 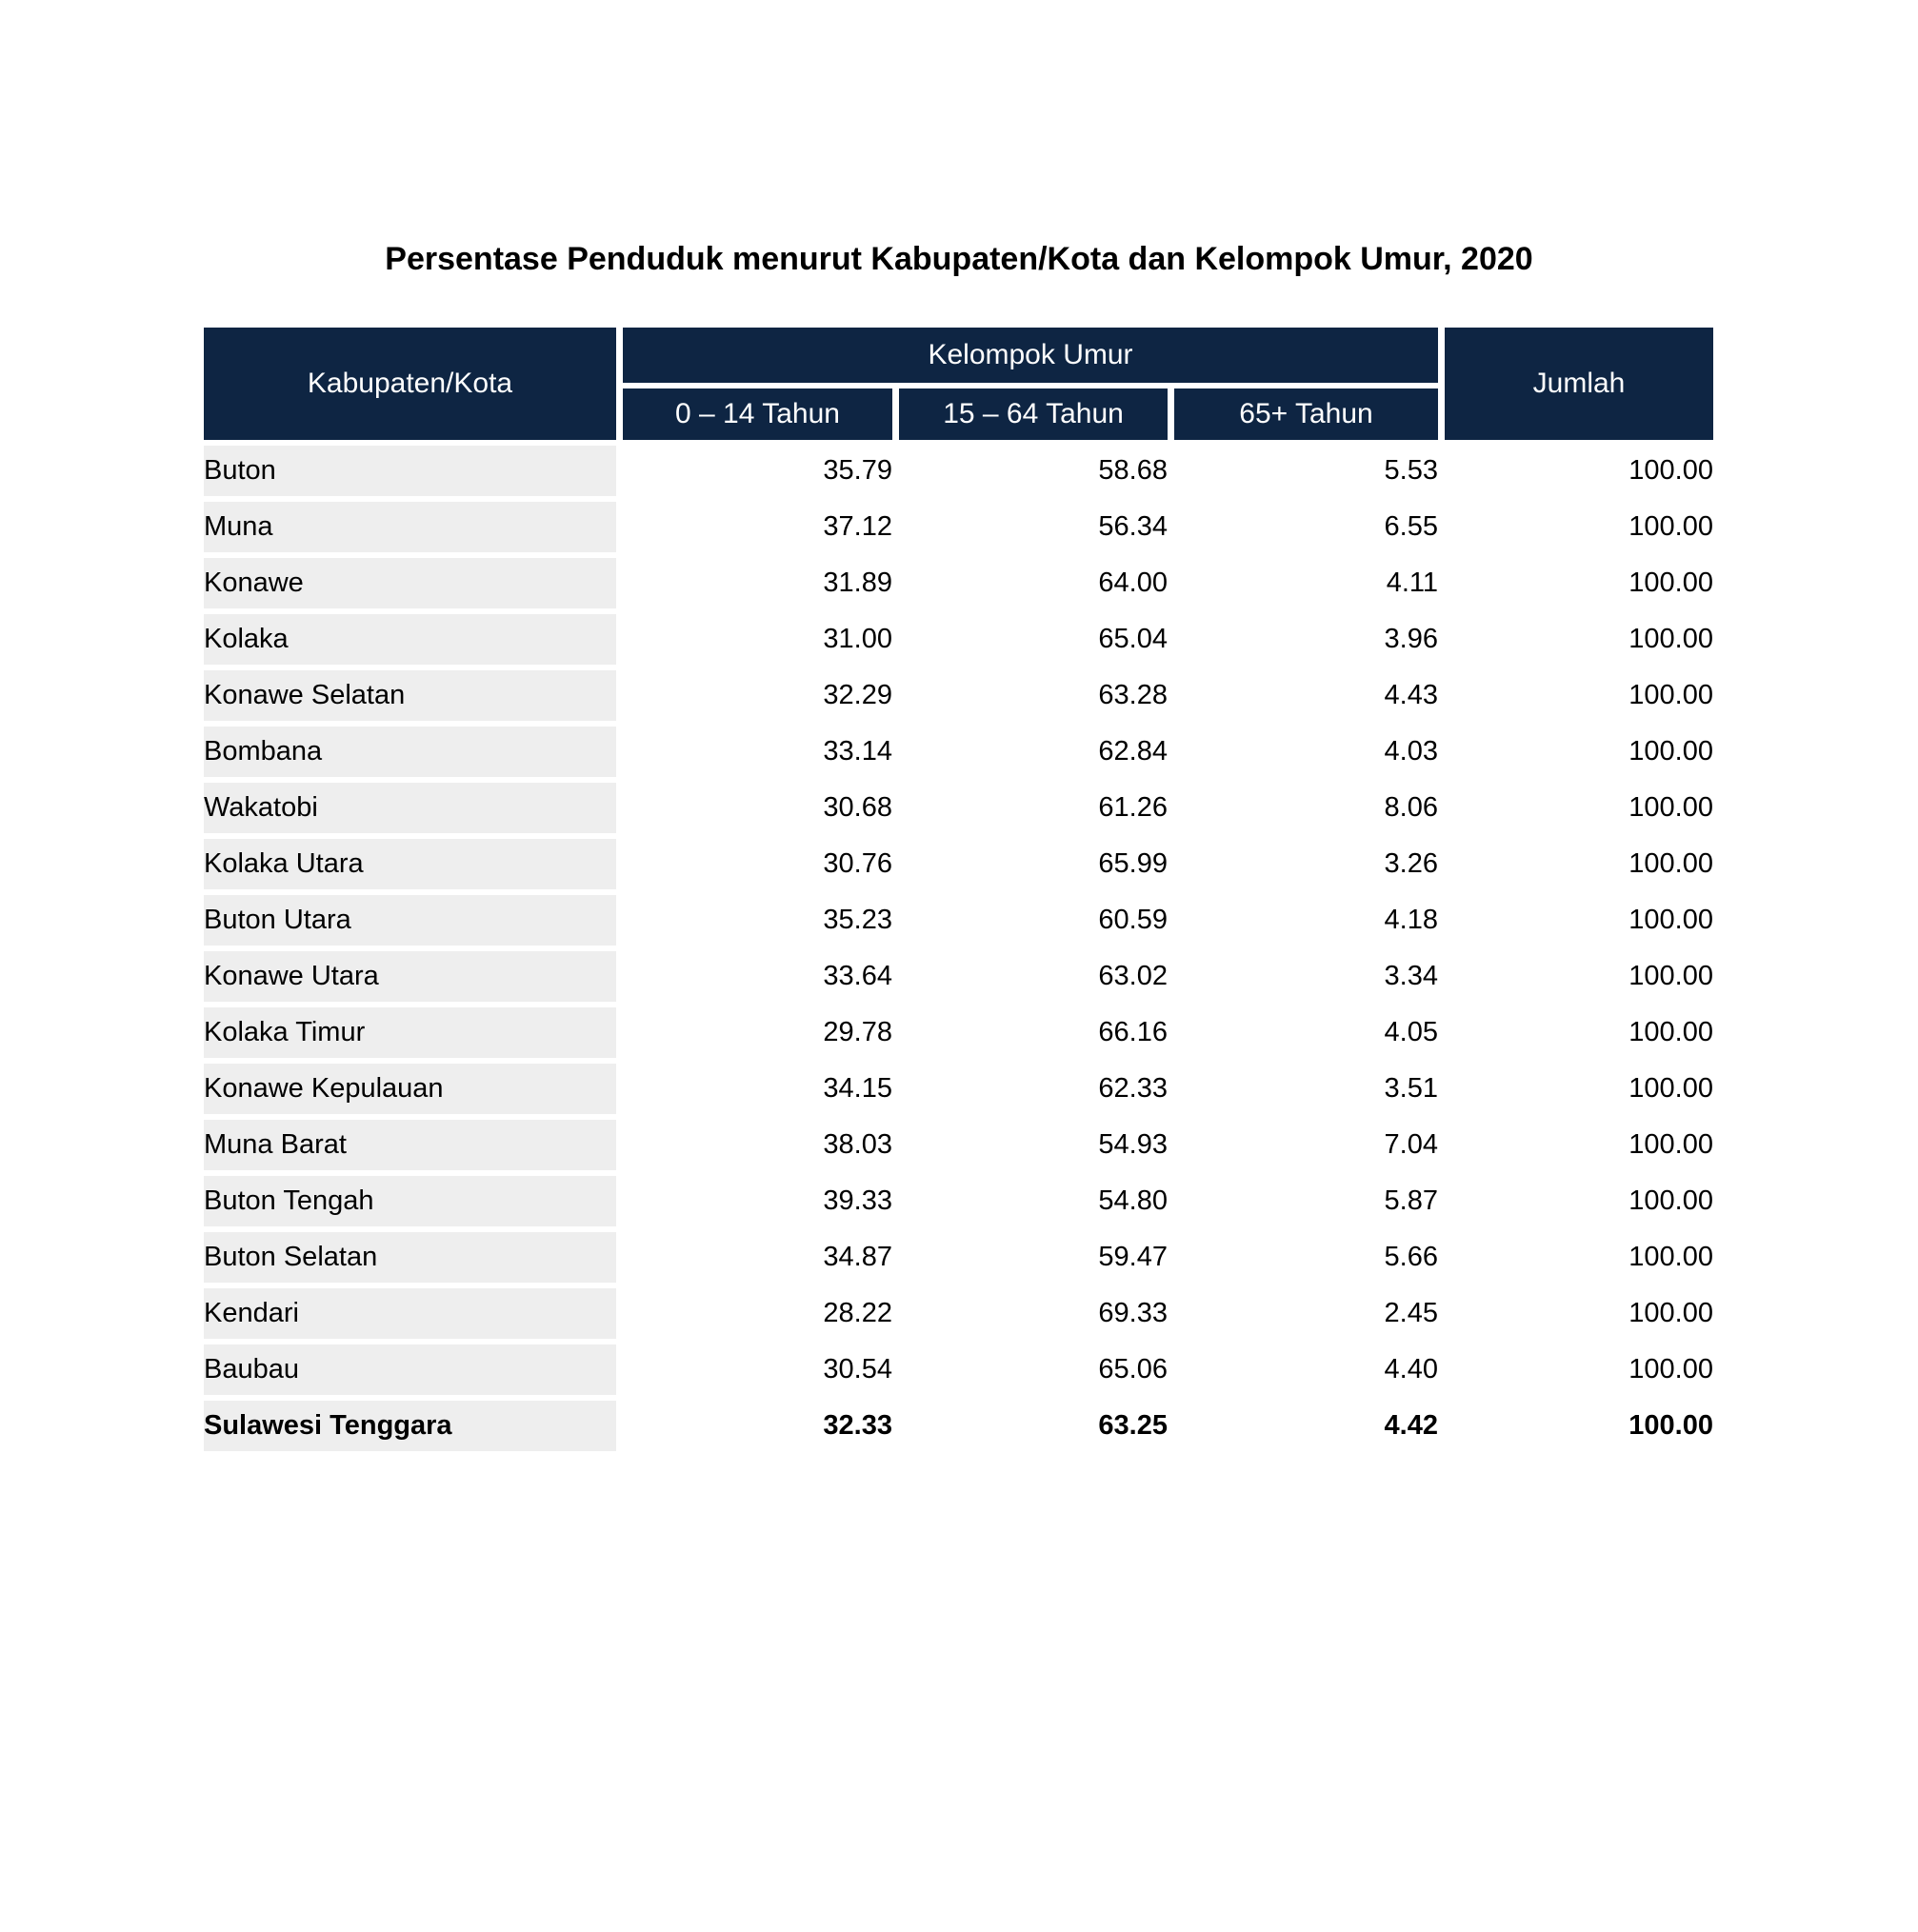 What do you see at coordinates (757, 414) in the screenshot?
I see `column-header-age-0-14: 0 – 14 Tahun` at bounding box center [757, 414].